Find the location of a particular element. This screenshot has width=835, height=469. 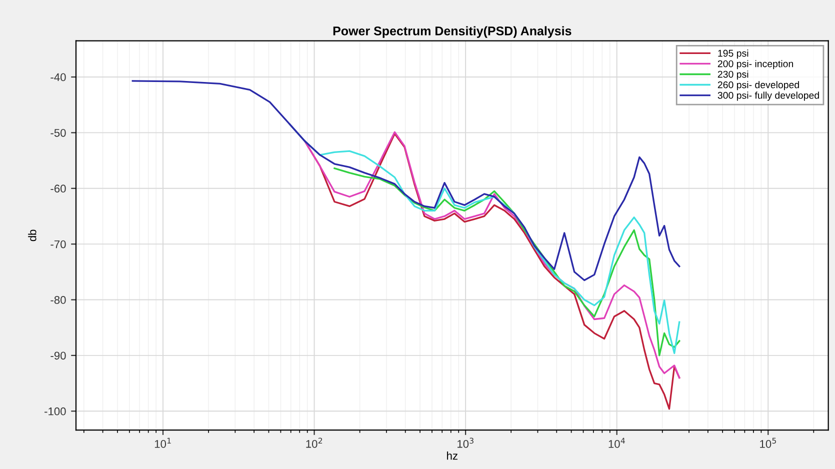

y-tick-label: -50 is located at coordinates (58, 132).